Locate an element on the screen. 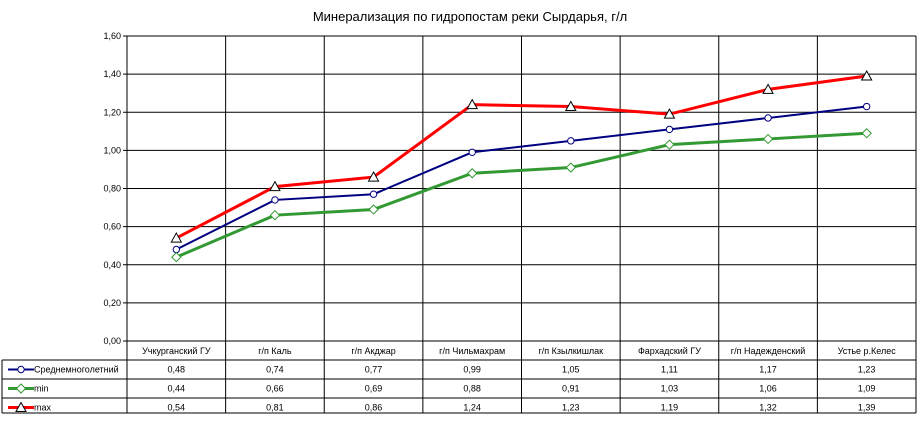  table-cell-value: 1,11 is located at coordinates (669, 370).